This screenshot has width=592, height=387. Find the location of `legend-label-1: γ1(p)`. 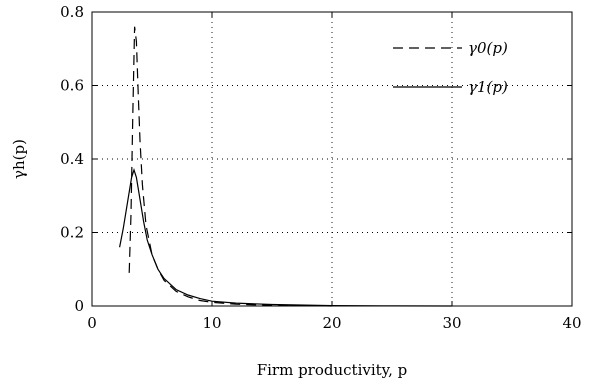

legend-label-1: γ1(p) is located at coordinates (488, 87).